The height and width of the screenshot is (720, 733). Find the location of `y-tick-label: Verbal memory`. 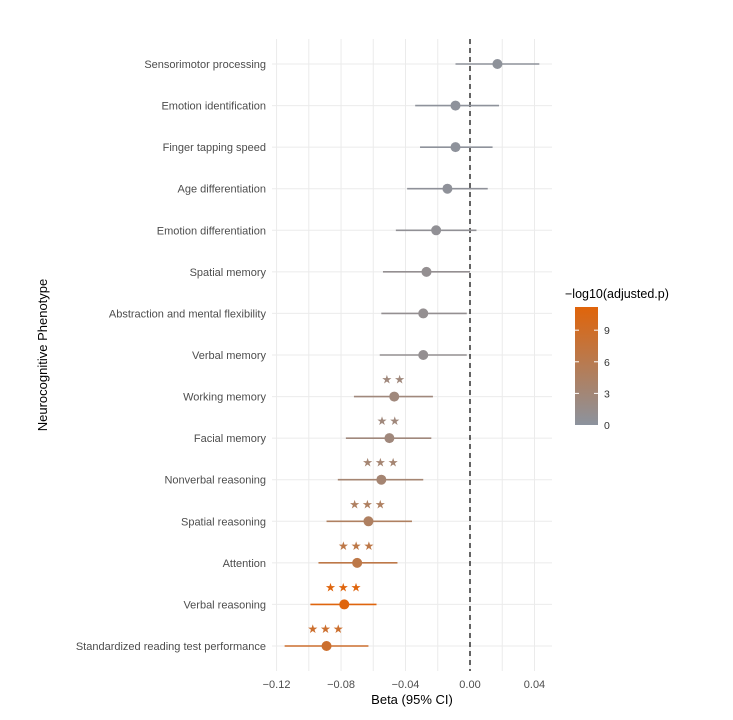

y-tick-label: Verbal memory is located at coordinates (229, 356).